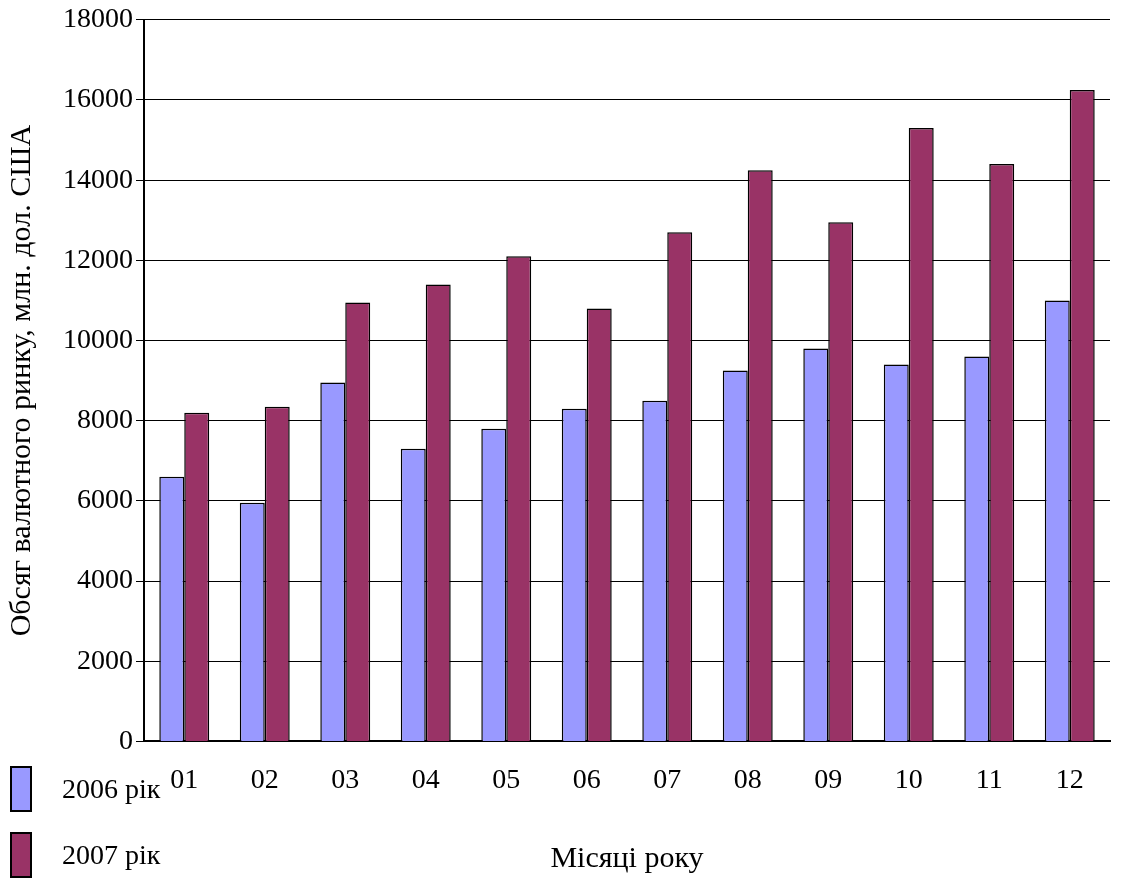 The width and height of the screenshot is (1128, 889). I want to click on x-tick-label: 10, so click(908, 778).